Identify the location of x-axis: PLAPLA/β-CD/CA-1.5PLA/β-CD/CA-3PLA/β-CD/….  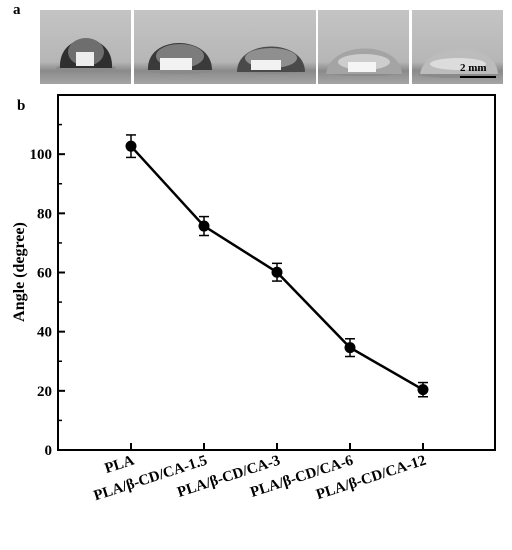
(260, 473).